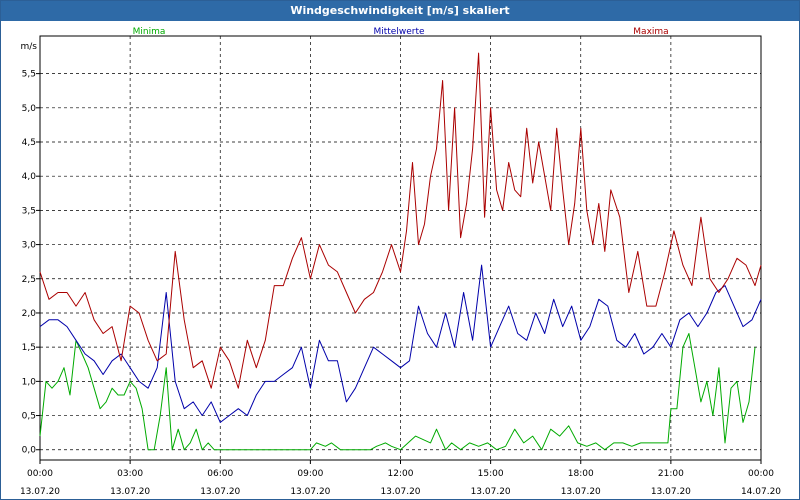 This screenshot has width=800, height=500. I want to click on chart-title: Windgeschwindigkeit [m/s] skaliert, so click(400, 11).